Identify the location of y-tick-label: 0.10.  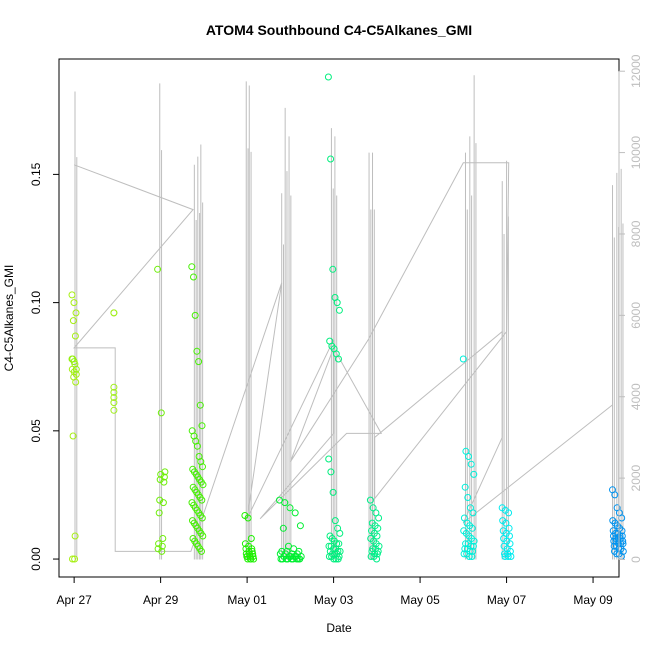
(36, 303).